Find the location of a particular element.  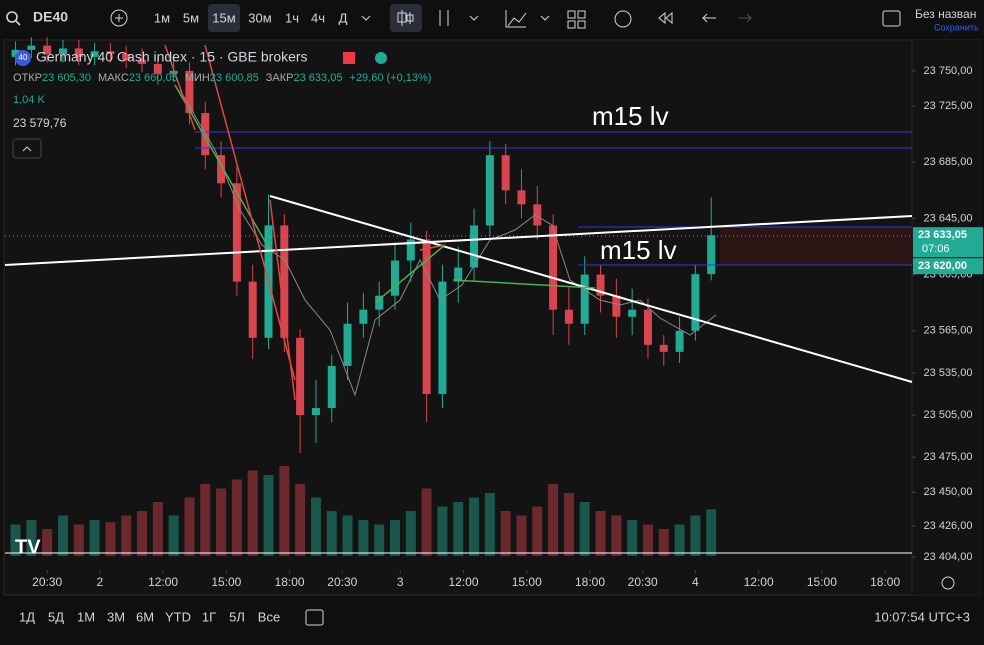

y-tick-label: 23 725,00 is located at coordinates (948, 106).